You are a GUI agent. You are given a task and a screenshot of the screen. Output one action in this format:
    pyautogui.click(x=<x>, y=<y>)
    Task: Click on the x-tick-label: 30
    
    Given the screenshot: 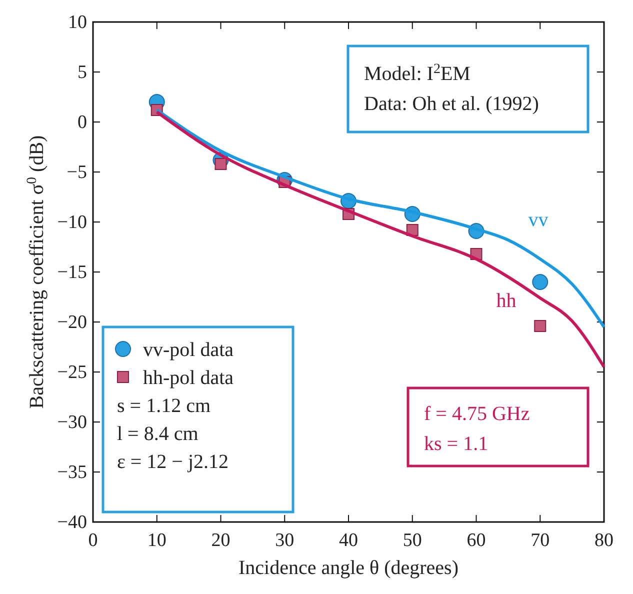 What is the action you would take?
    pyautogui.click(x=284, y=540)
    